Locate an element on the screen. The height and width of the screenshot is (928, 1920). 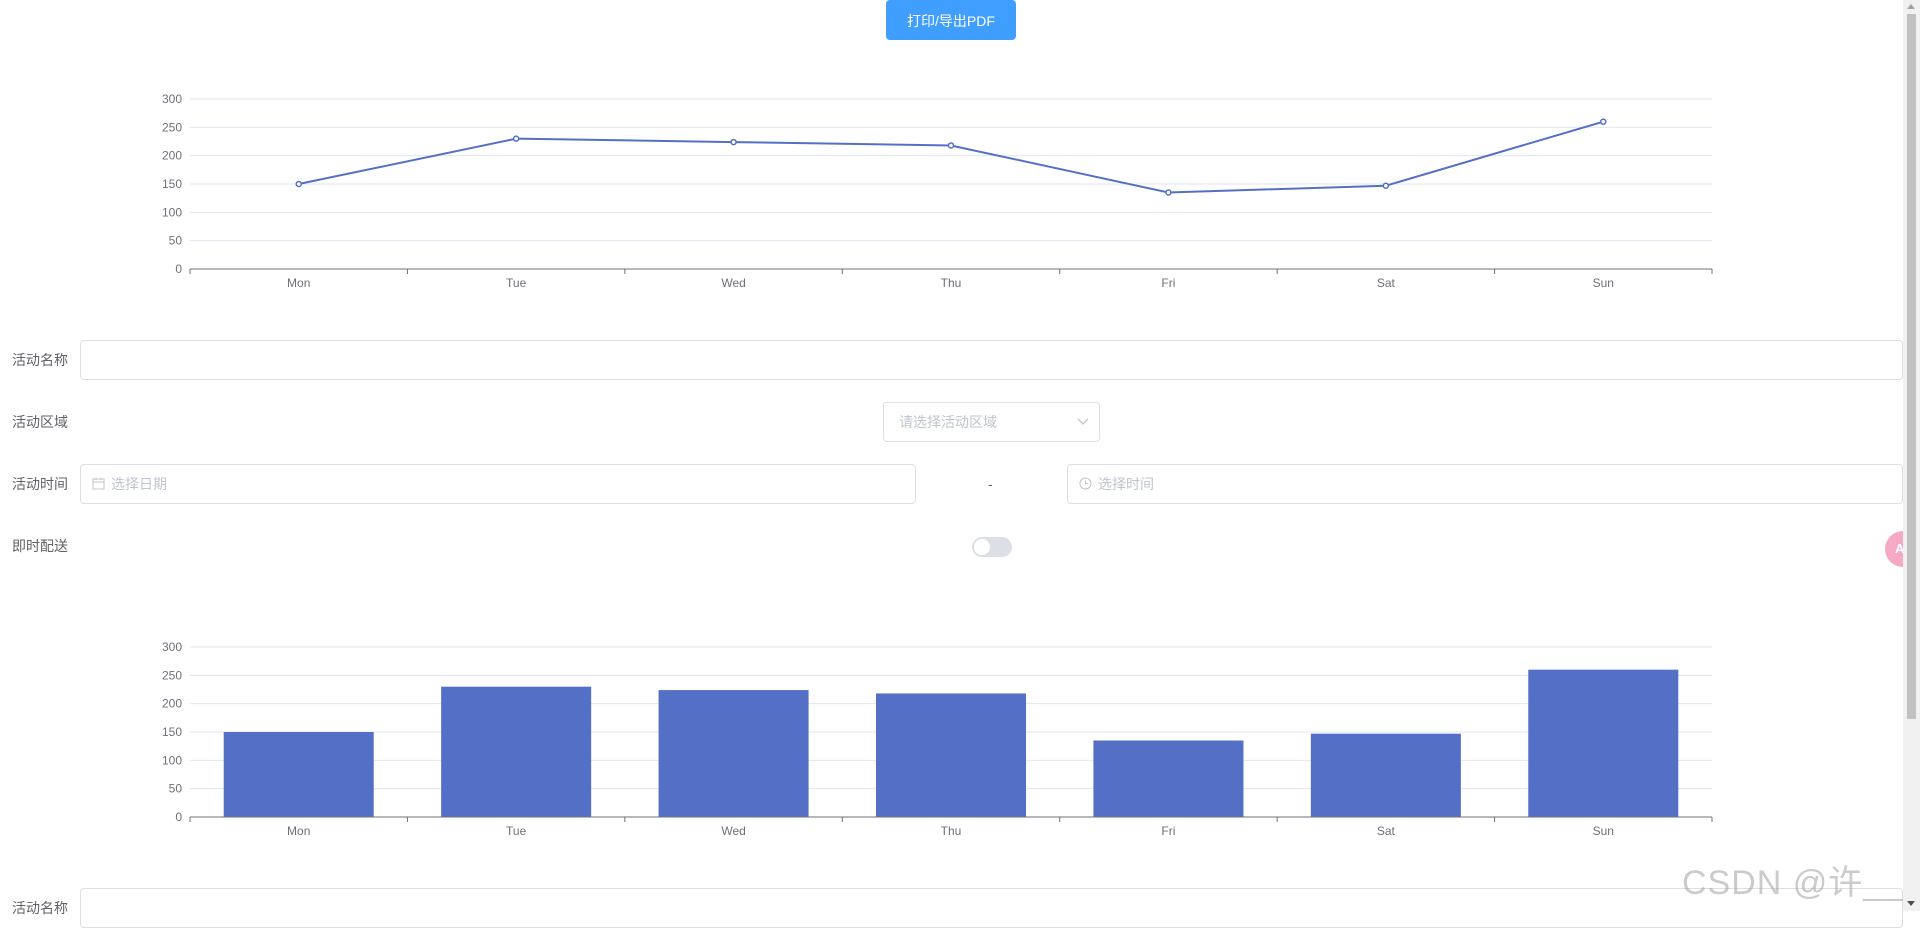
calendar-icon is located at coordinates (98, 483).